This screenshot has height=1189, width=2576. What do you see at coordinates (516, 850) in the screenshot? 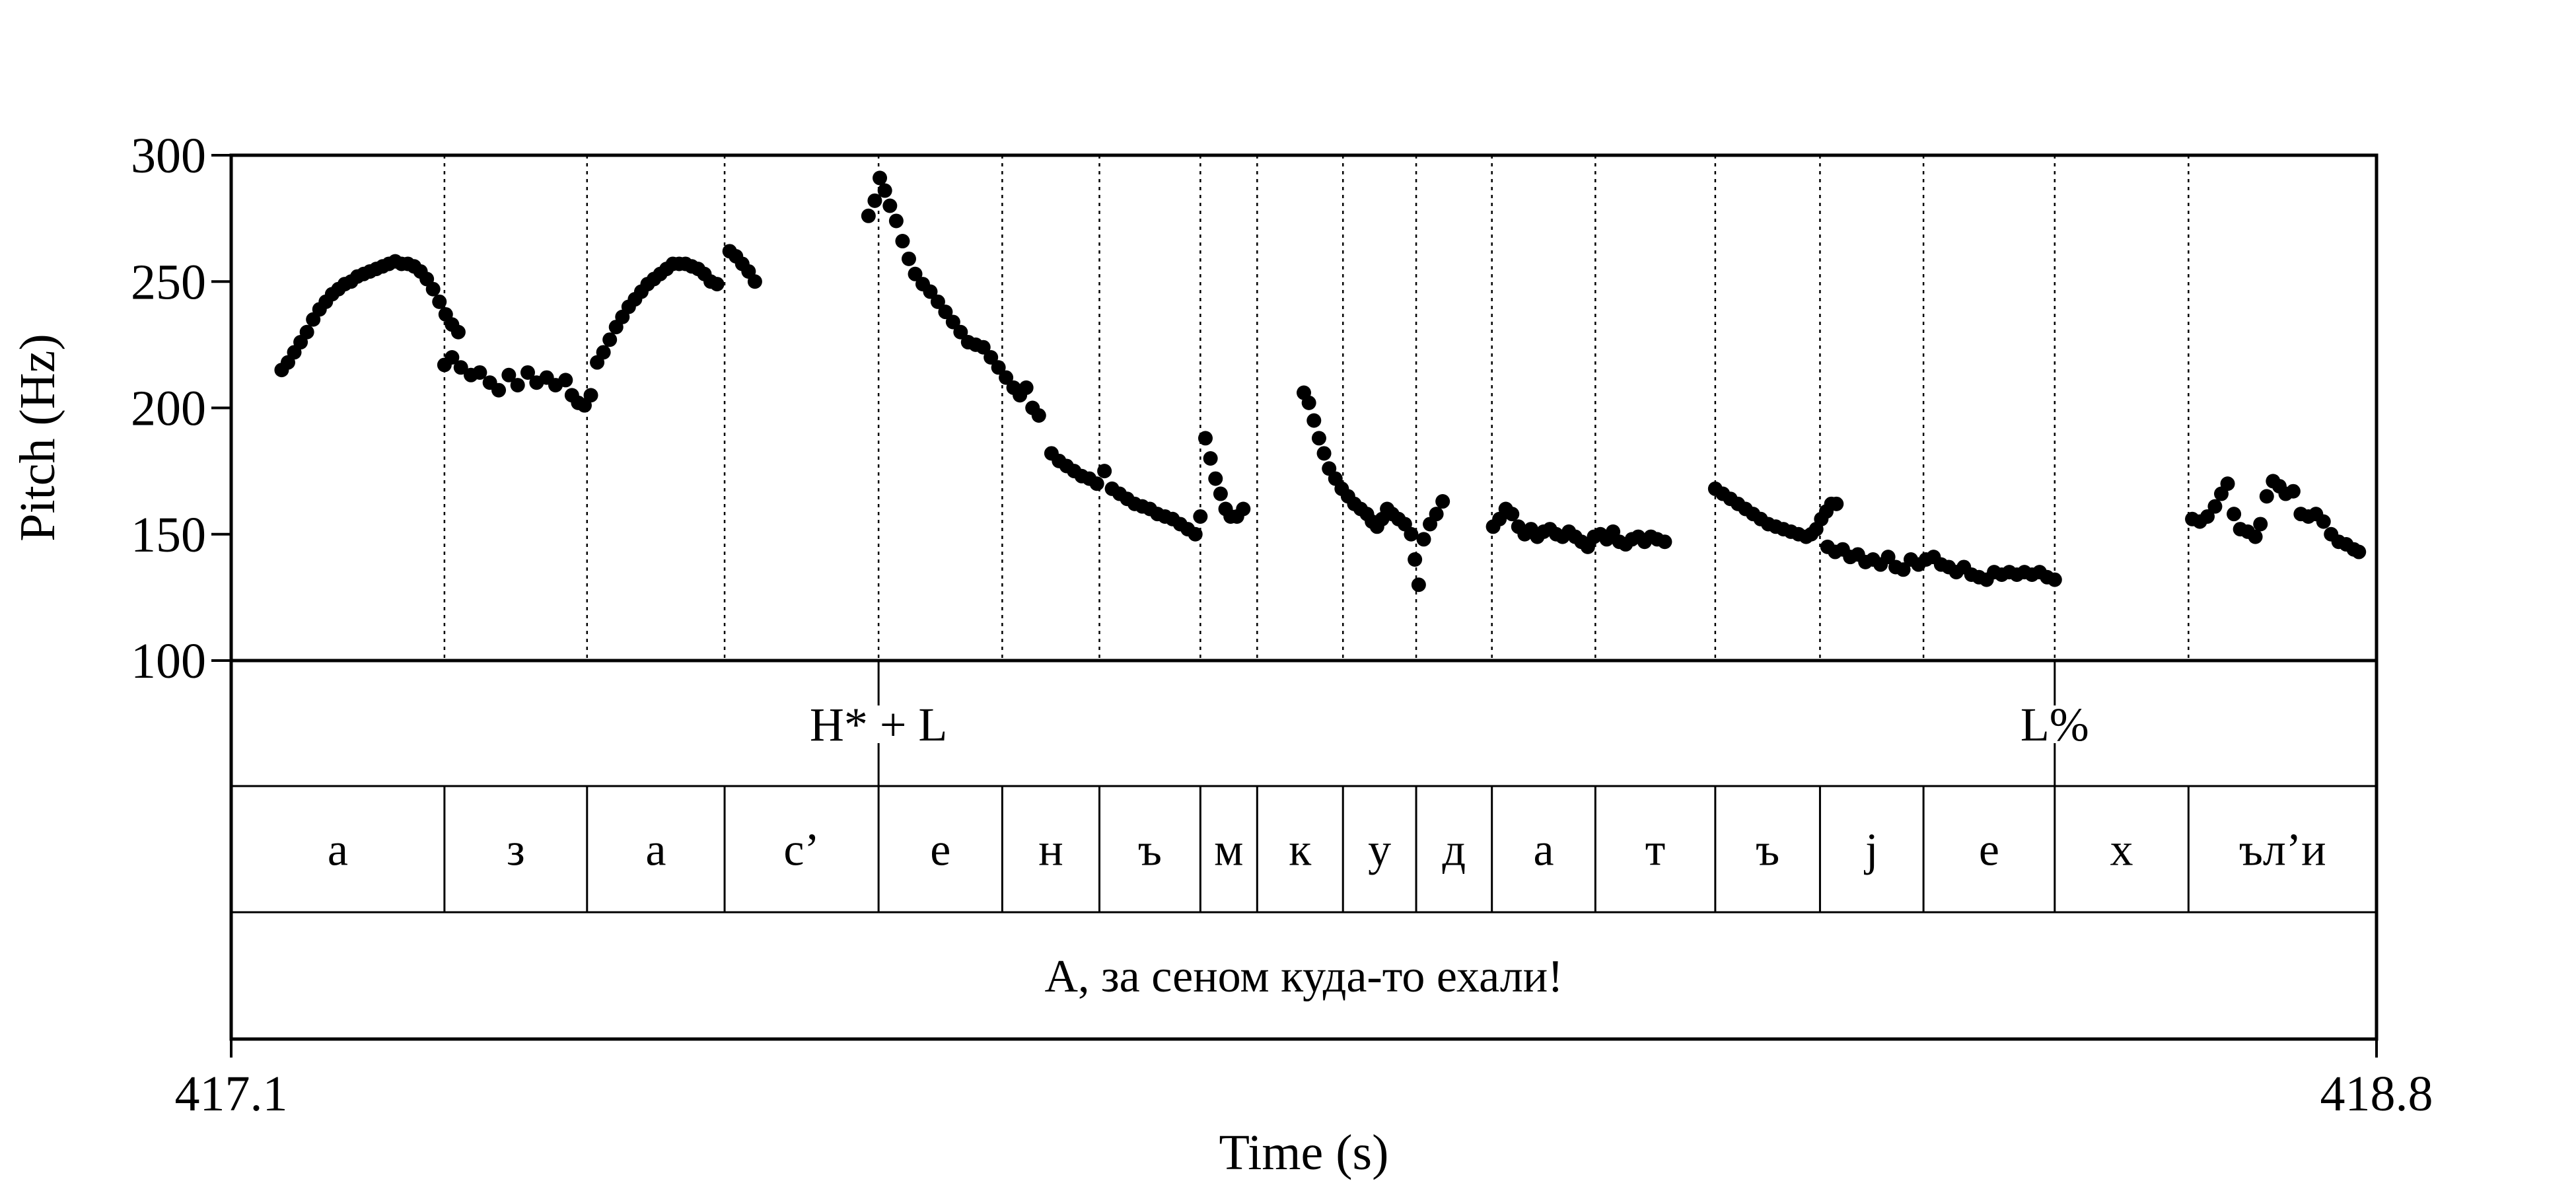
I see `segment-label: з` at bounding box center [516, 850].